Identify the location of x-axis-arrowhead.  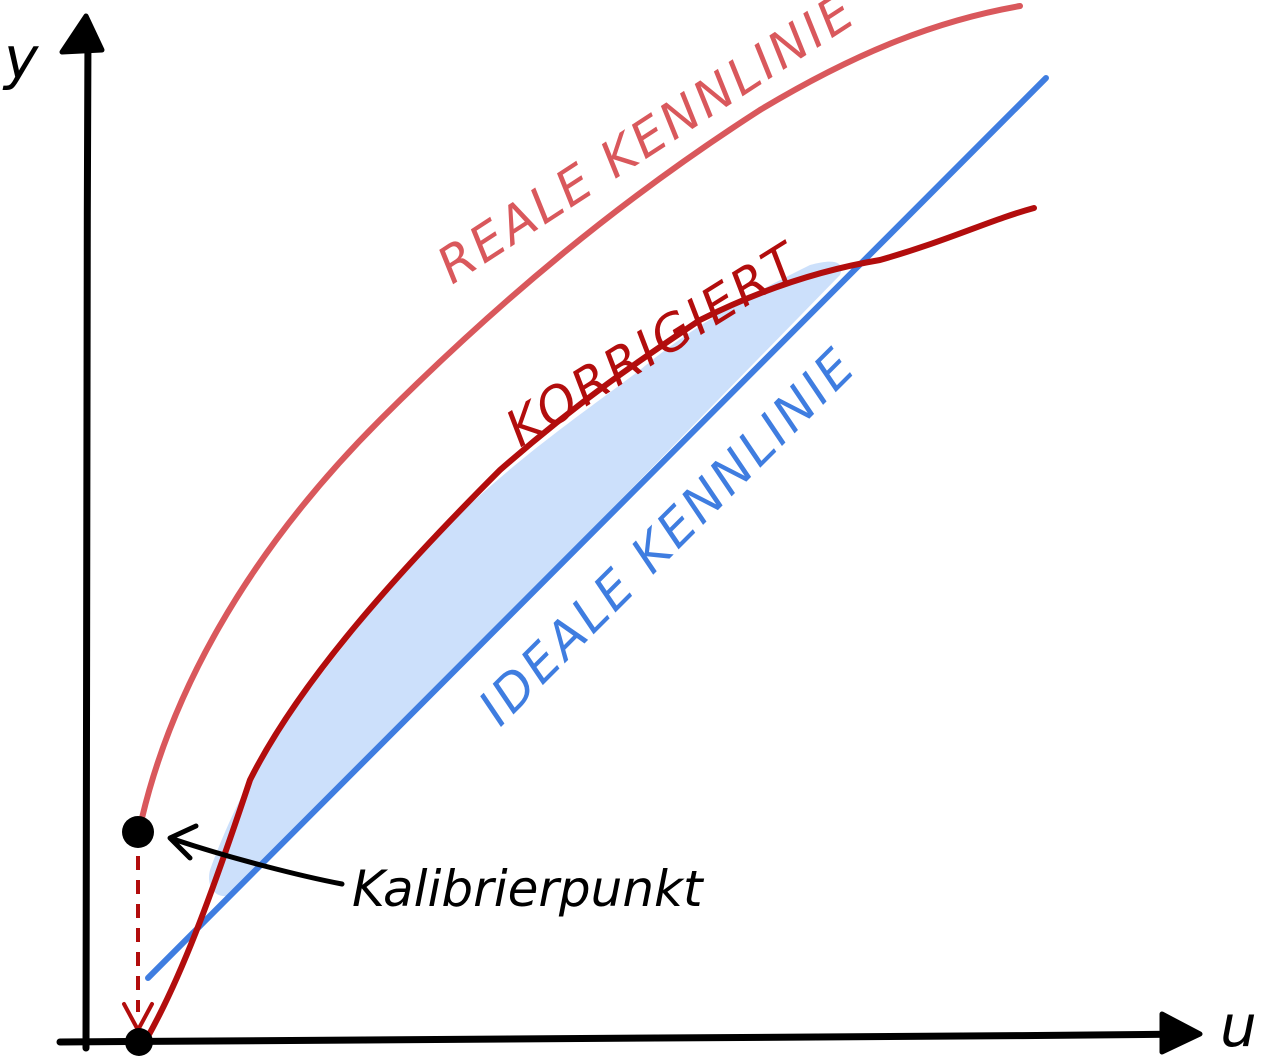
(1181, 1033).